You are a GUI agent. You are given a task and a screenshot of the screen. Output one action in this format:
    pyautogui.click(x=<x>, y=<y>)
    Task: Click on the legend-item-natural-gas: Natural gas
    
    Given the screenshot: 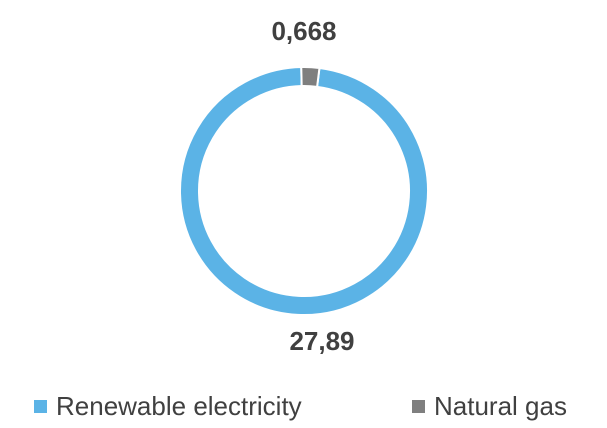 What is the action you would take?
    pyautogui.click(x=489, y=406)
    